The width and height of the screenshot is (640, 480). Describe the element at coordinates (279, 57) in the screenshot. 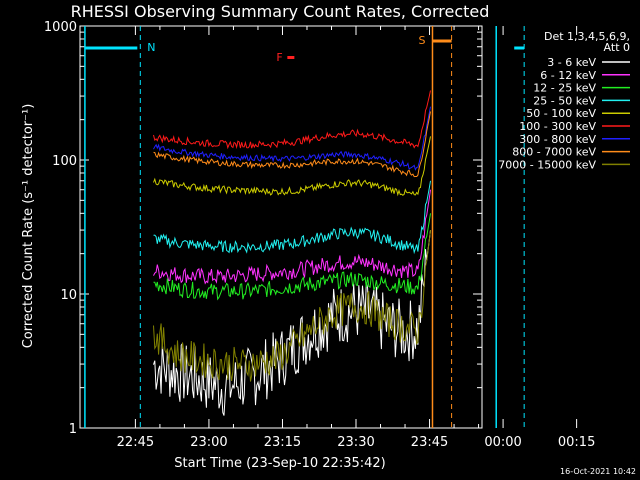

I see `flare-flag-label: F` at that location.